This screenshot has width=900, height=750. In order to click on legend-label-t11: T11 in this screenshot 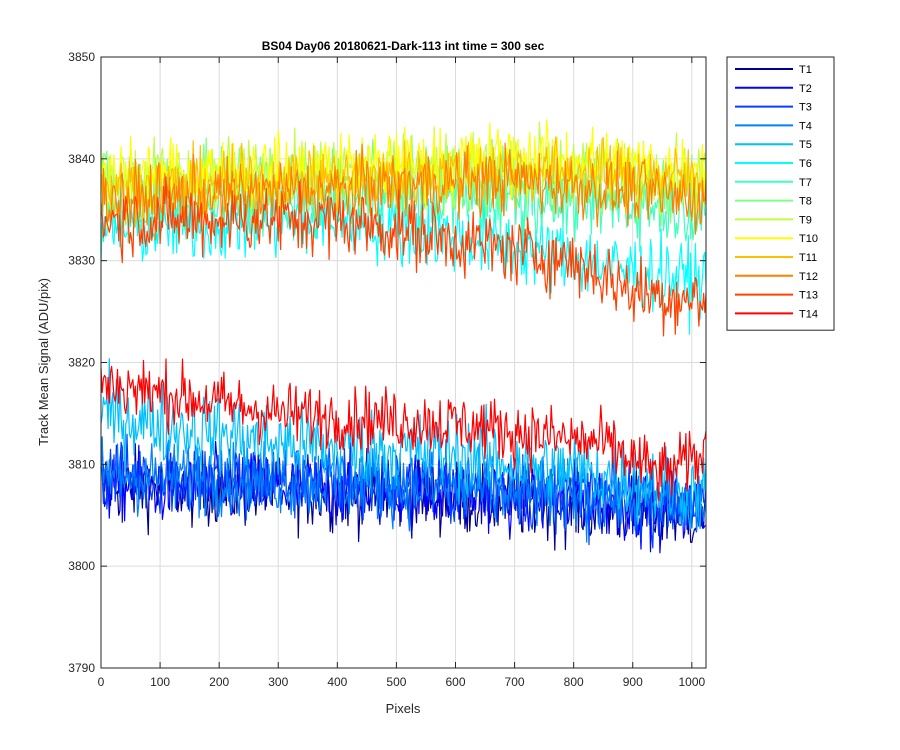, I will do `click(808, 258)`.